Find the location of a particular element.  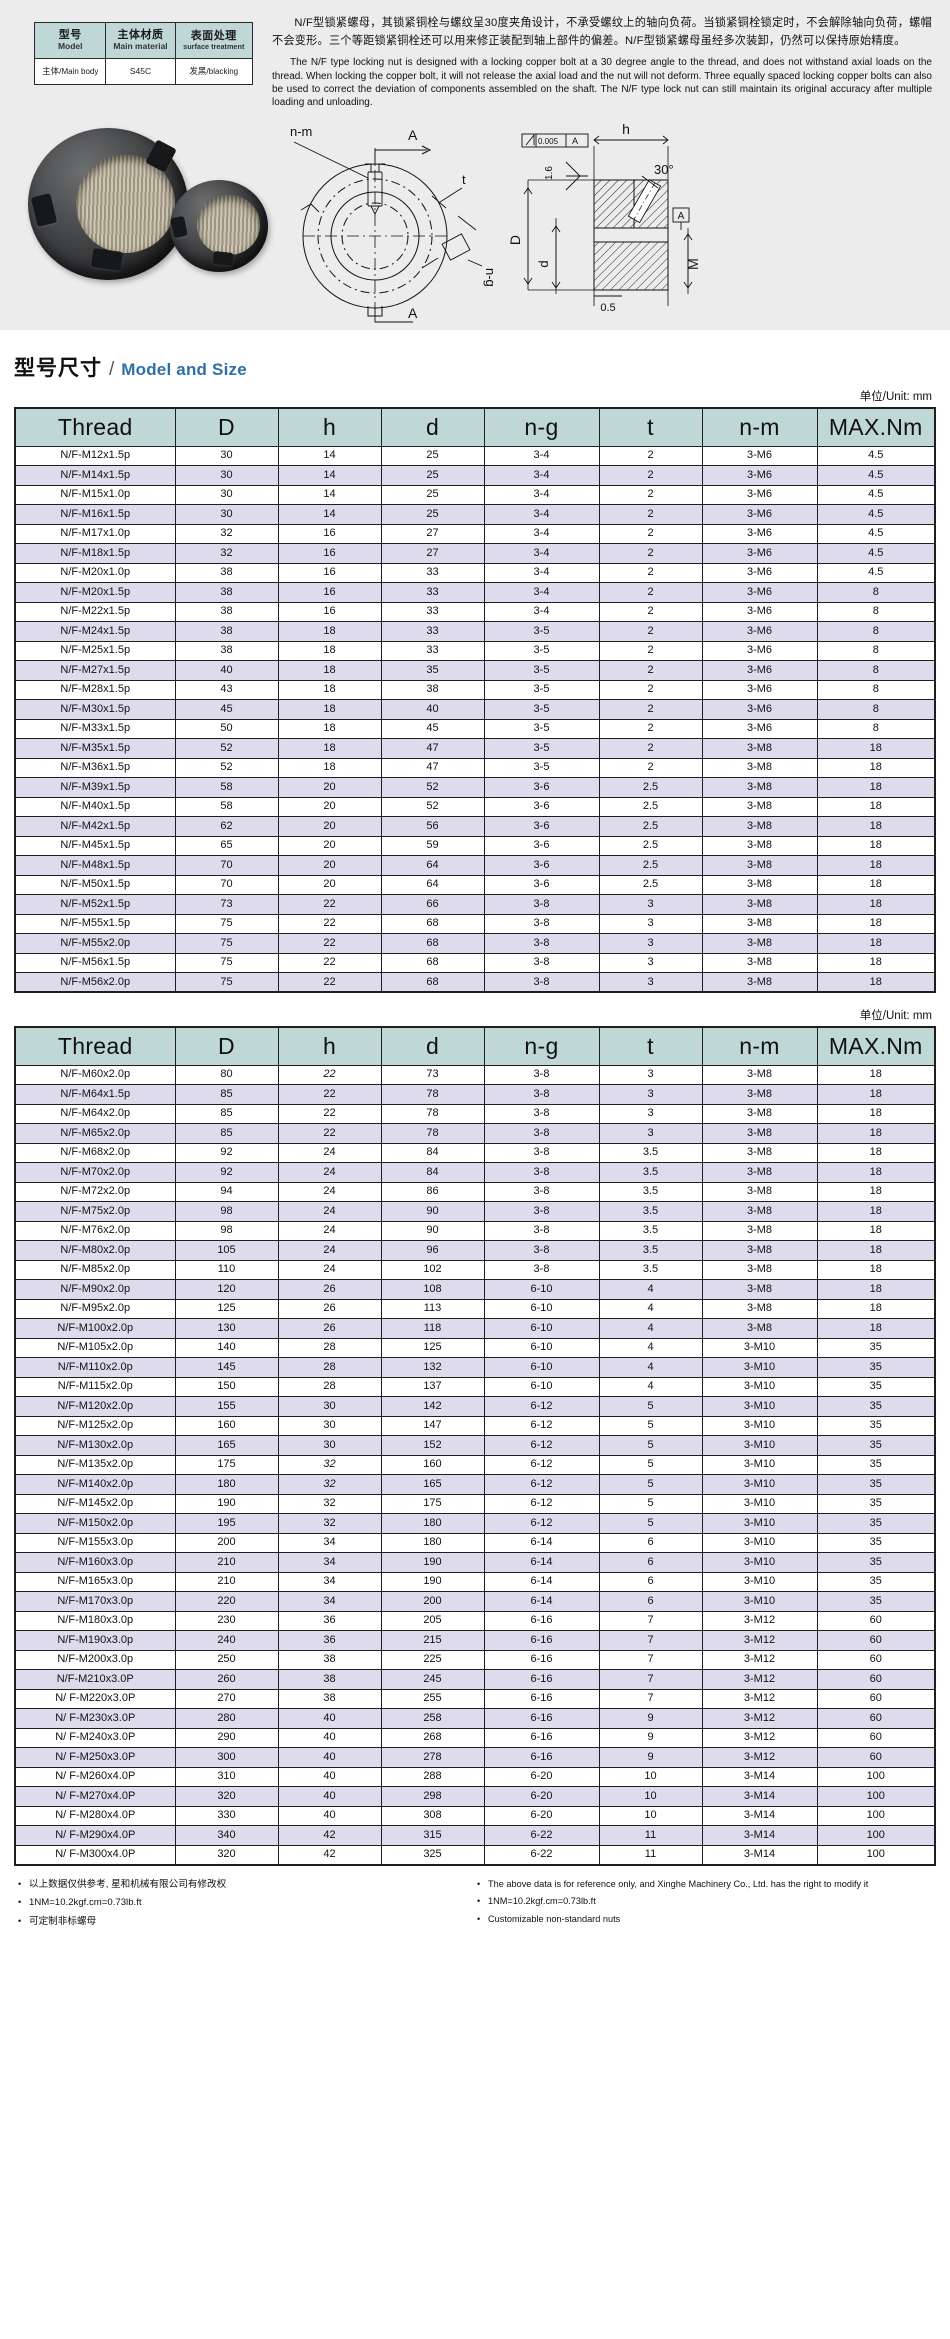

cell-thread: N/F-M135x2.0p is located at coordinates (95, 1464).